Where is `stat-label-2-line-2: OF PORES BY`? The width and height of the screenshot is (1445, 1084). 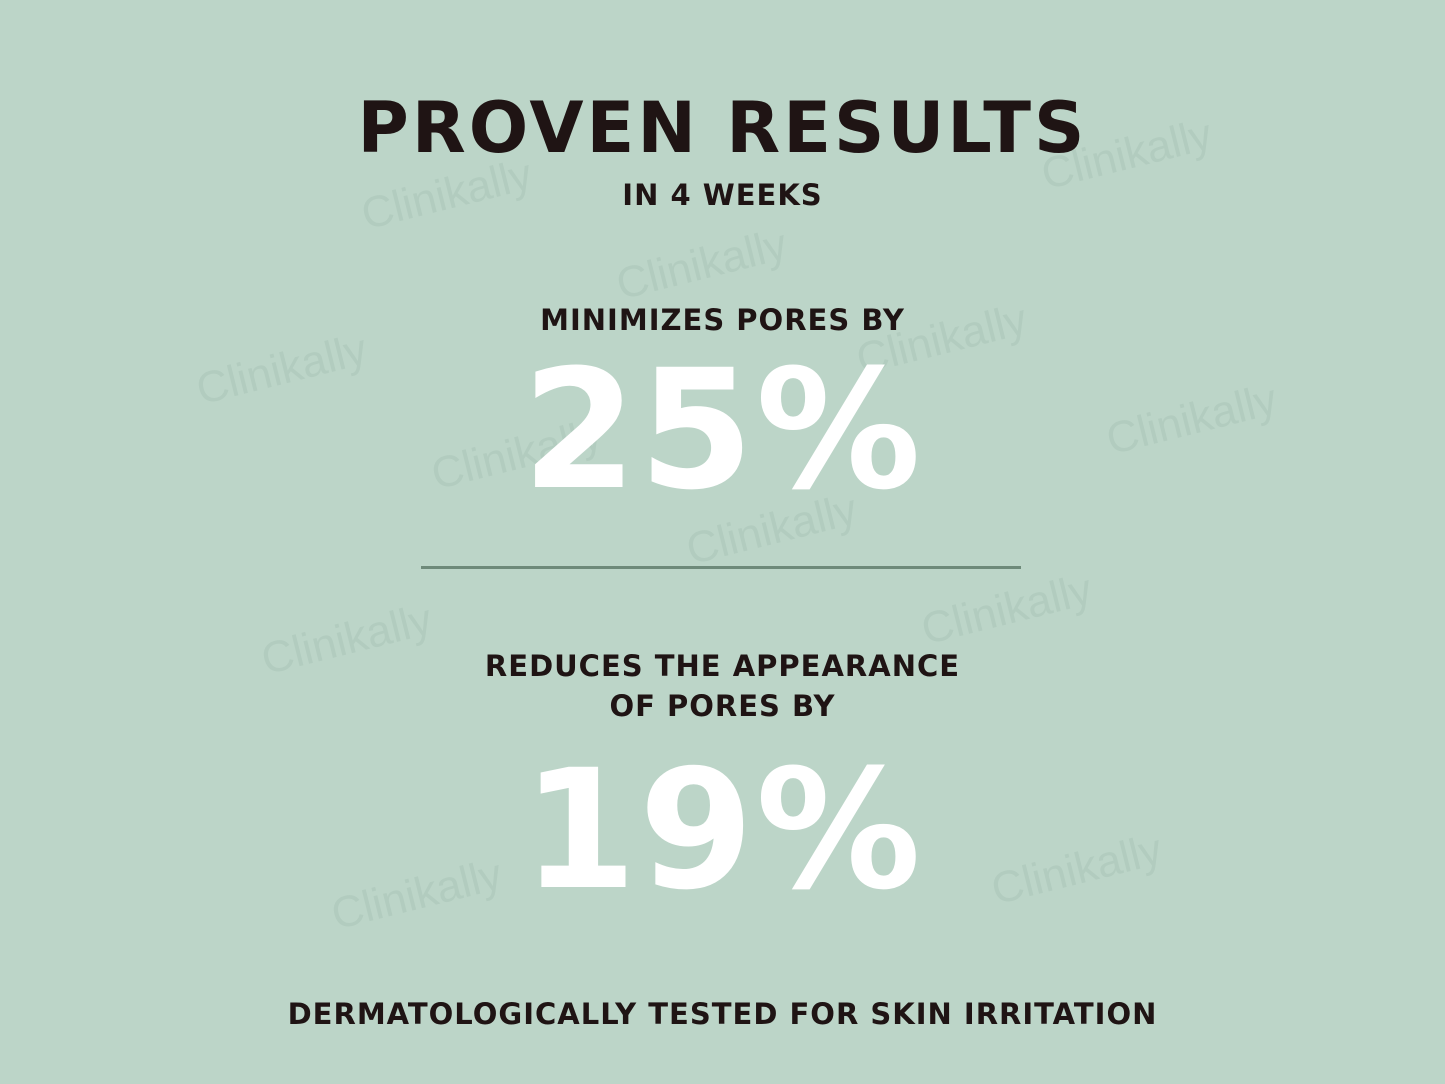
stat-label-2-line-2: OF PORES BY is located at coordinates (722, 706).